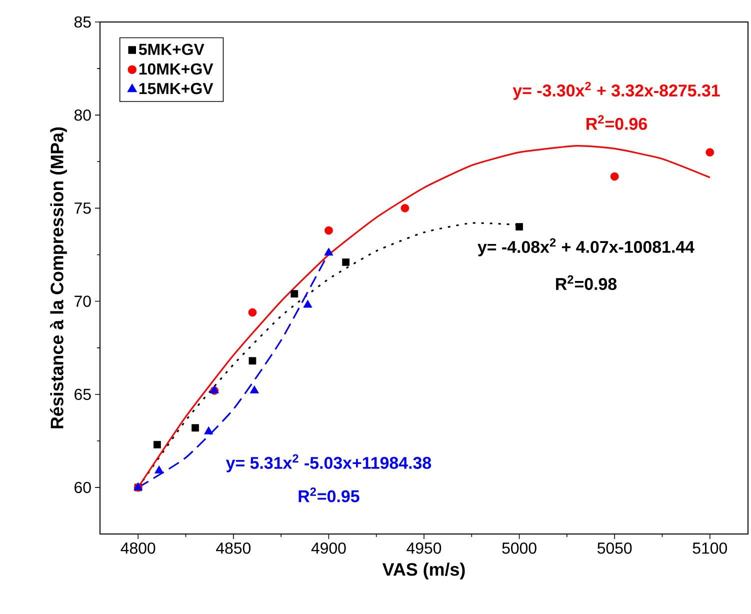 Image resolution: width=751 pixels, height=614 pixels. What do you see at coordinates (82, 488) in the screenshot?
I see `y-tick-label: 60` at bounding box center [82, 488].